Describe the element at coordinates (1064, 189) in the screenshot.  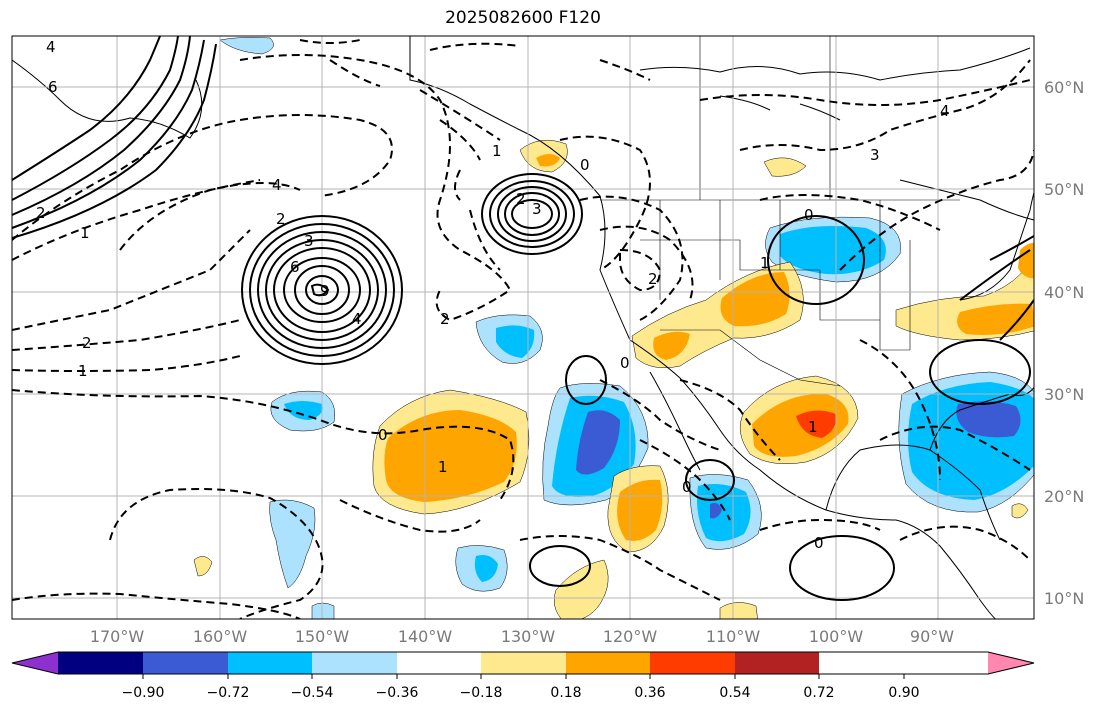
I see `lat-label: 50°N` at that location.